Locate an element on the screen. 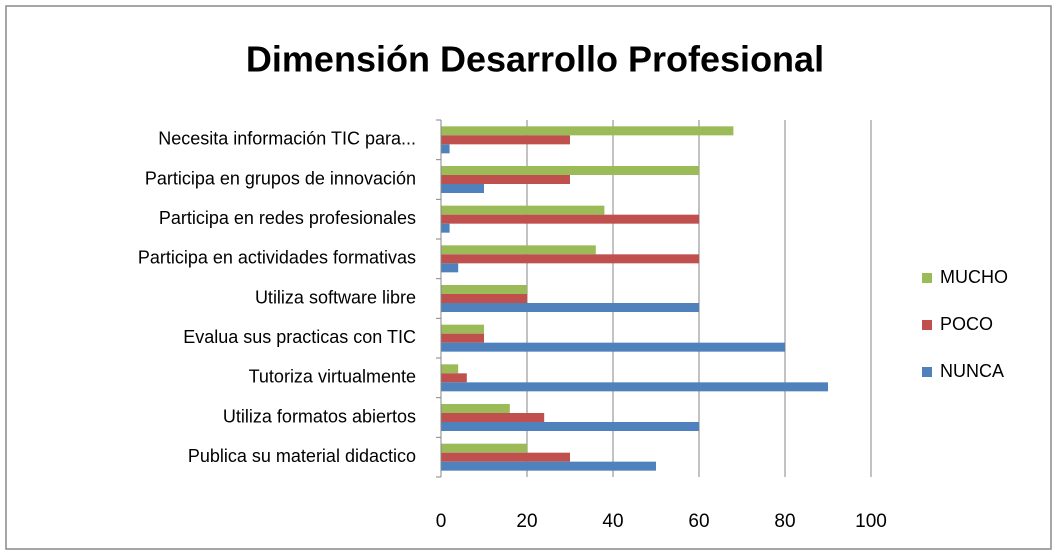  y-tick-label: Utiliza formatos abiertos is located at coordinates (319, 416).